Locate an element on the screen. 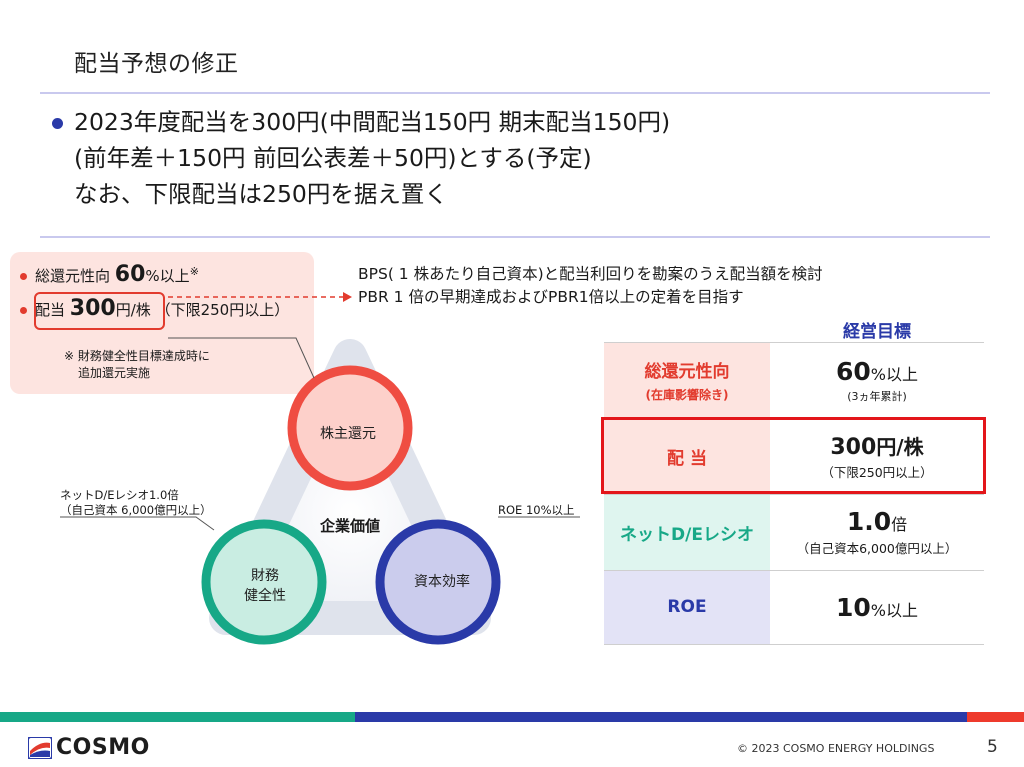 The image size is (1024, 767). goal-value-text: 60%以上 is located at coordinates (877, 371).